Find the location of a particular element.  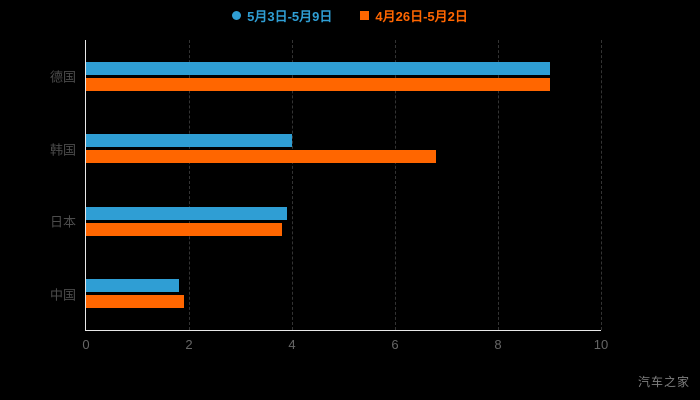

category-band-1: 德国 is located at coordinates (325, 76).